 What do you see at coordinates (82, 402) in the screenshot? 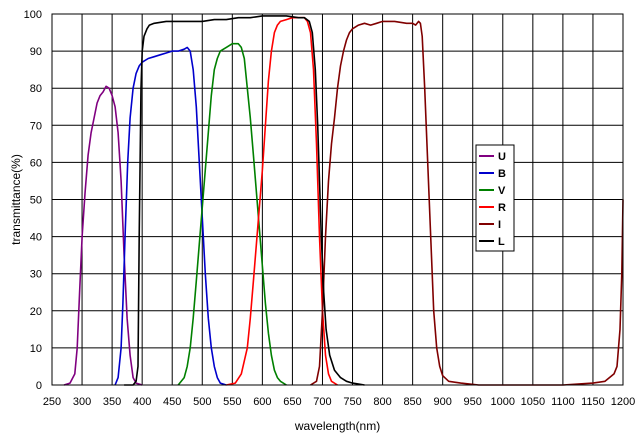
I see `x-tick-label: 300` at bounding box center [82, 402].